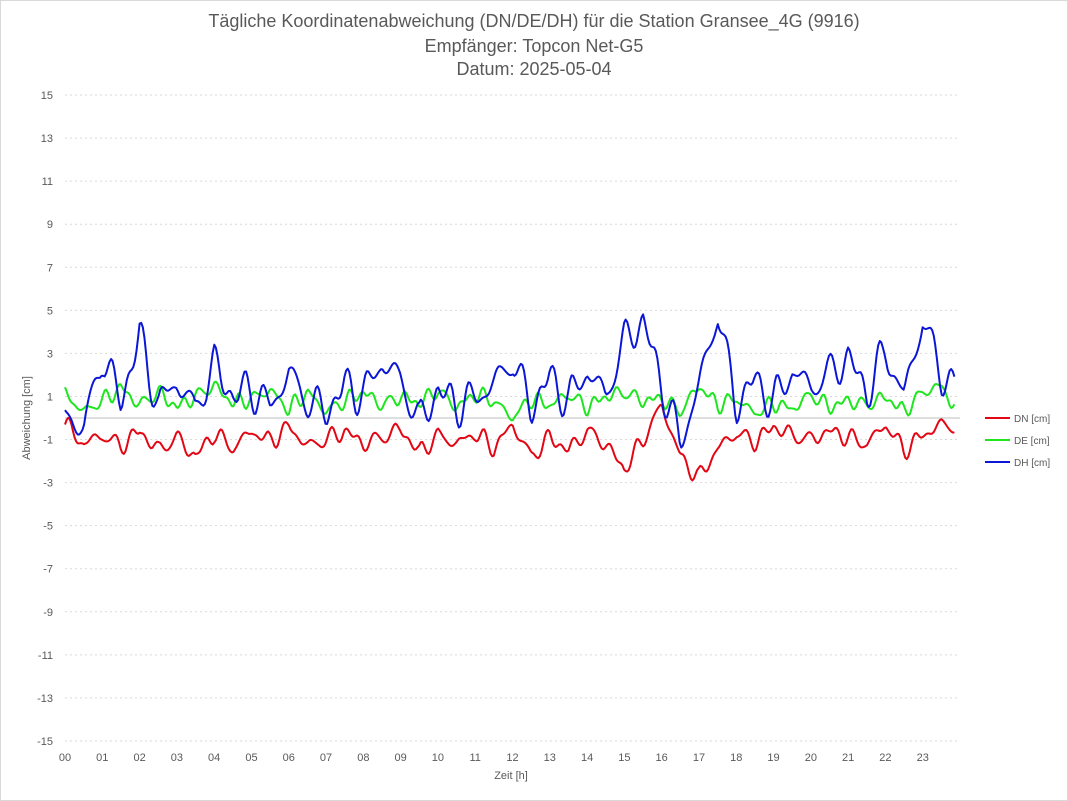 The image size is (1068, 801). I want to click on legend: DN [cm] DE [cm] DH [cm], so click(1017, 441).